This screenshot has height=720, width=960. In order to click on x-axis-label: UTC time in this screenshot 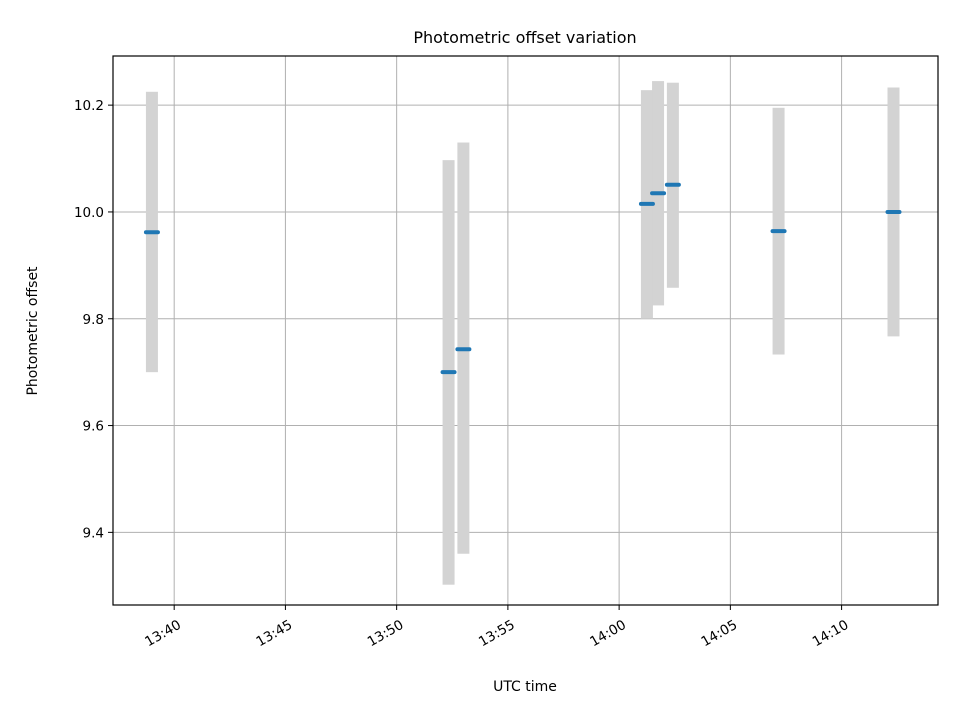, I will do `click(525, 687)`.